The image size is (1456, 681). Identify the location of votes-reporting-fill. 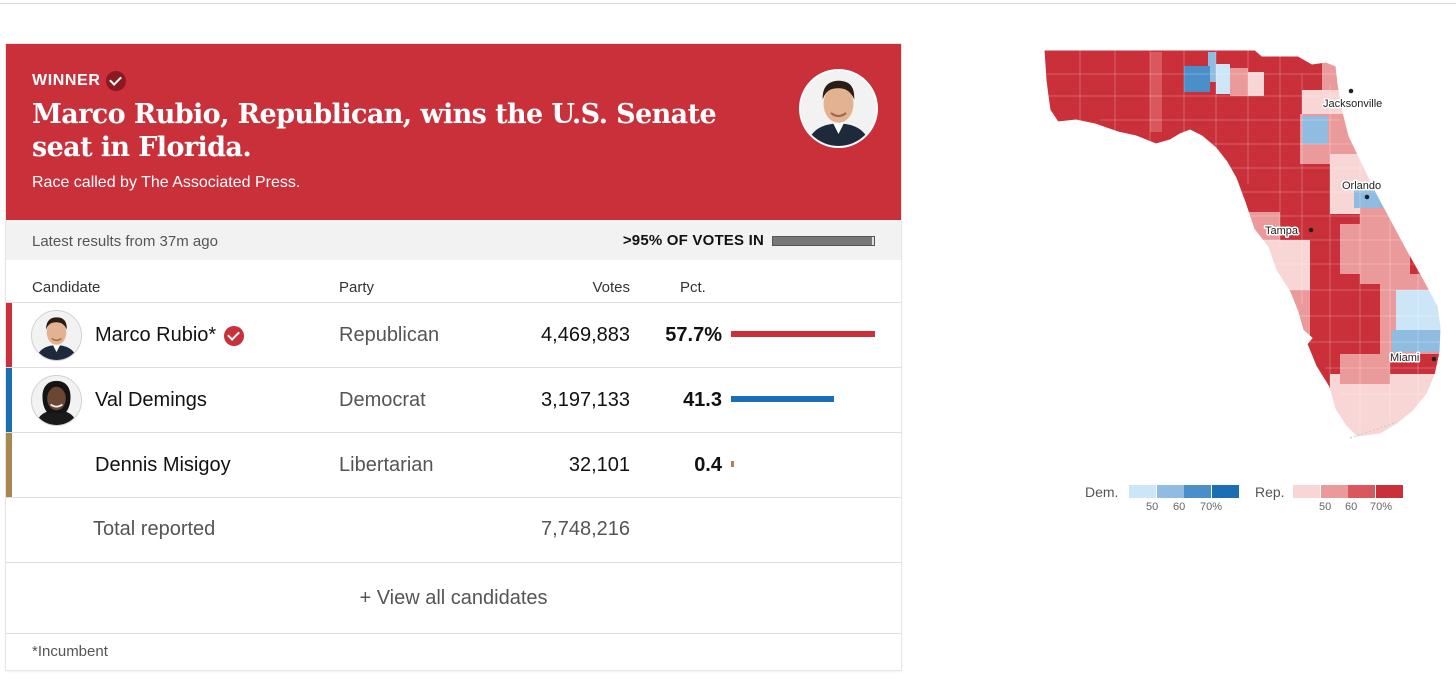
(822, 240).